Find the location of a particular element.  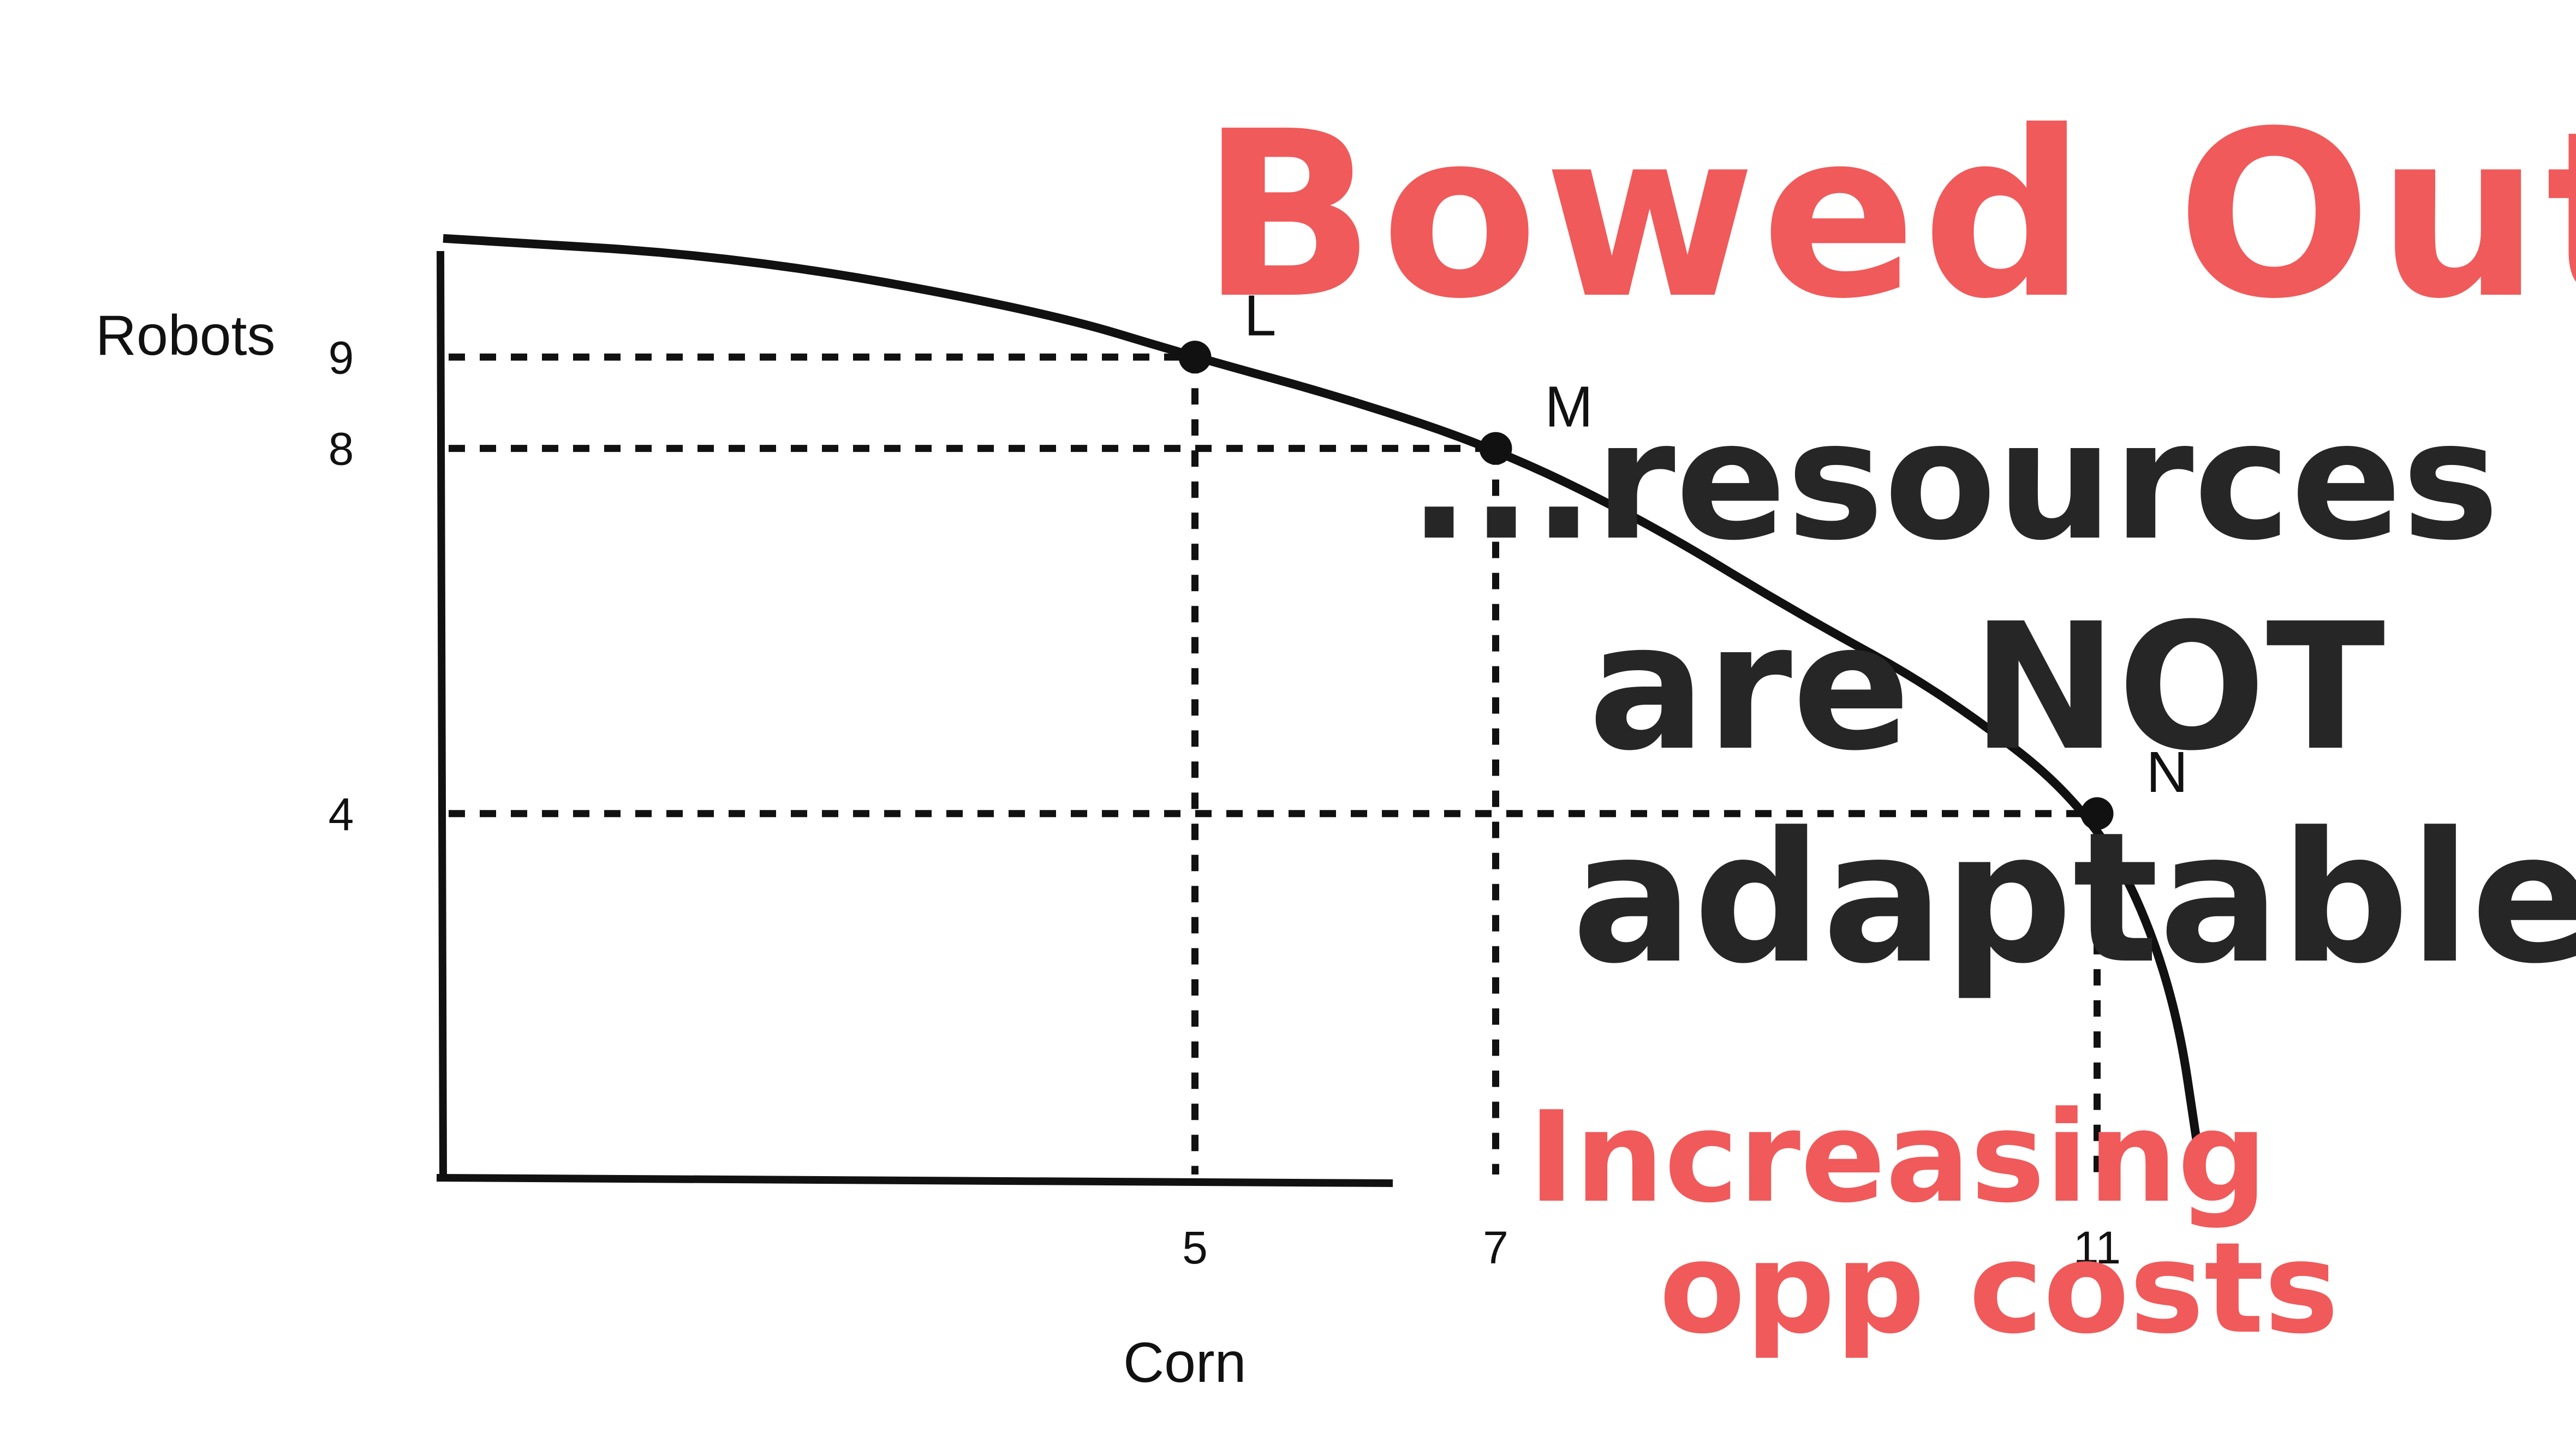

y-axis is located at coordinates (442, 716).